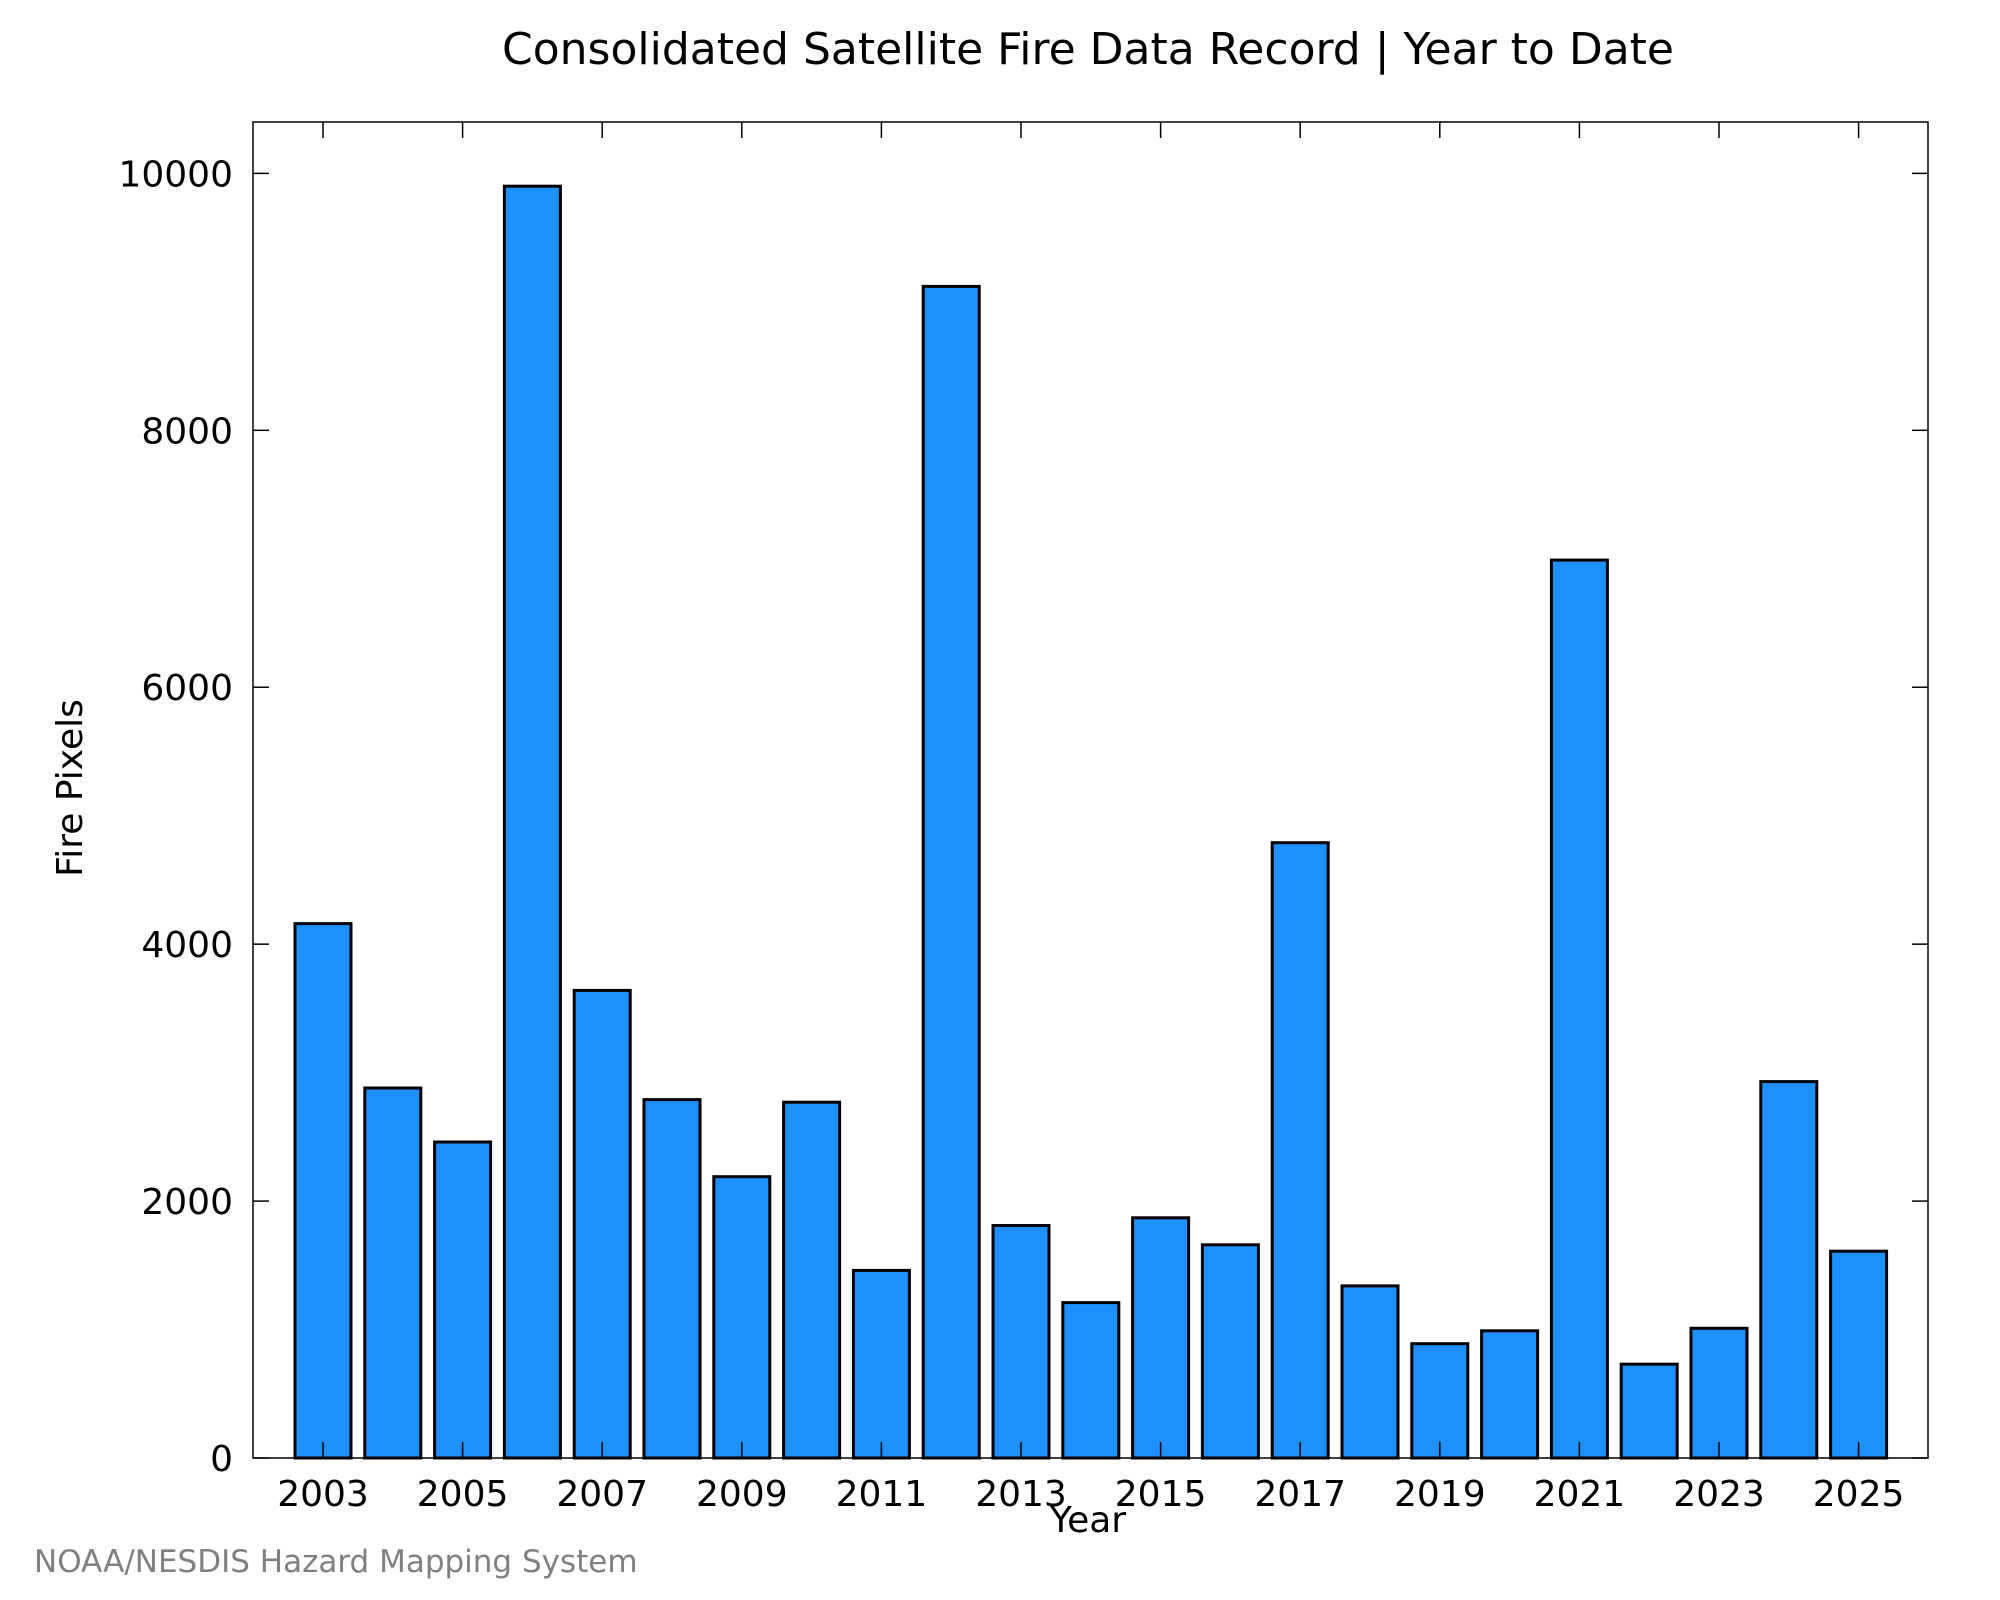 This screenshot has height=1600, width=2000. What do you see at coordinates (1859, 1494) in the screenshot?
I see `x-tick-label-2025: 2025` at bounding box center [1859, 1494].